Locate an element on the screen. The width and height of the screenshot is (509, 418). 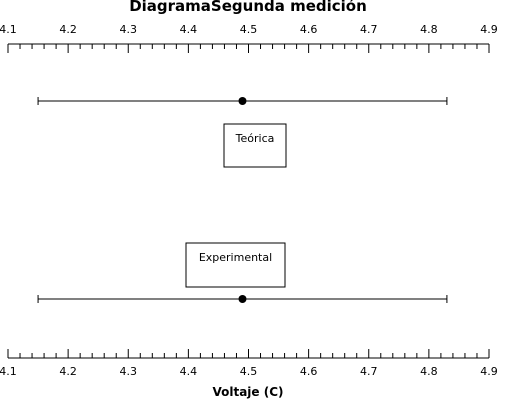
bottom-tick-label: 4.4 is located at coordinates (189, 371).